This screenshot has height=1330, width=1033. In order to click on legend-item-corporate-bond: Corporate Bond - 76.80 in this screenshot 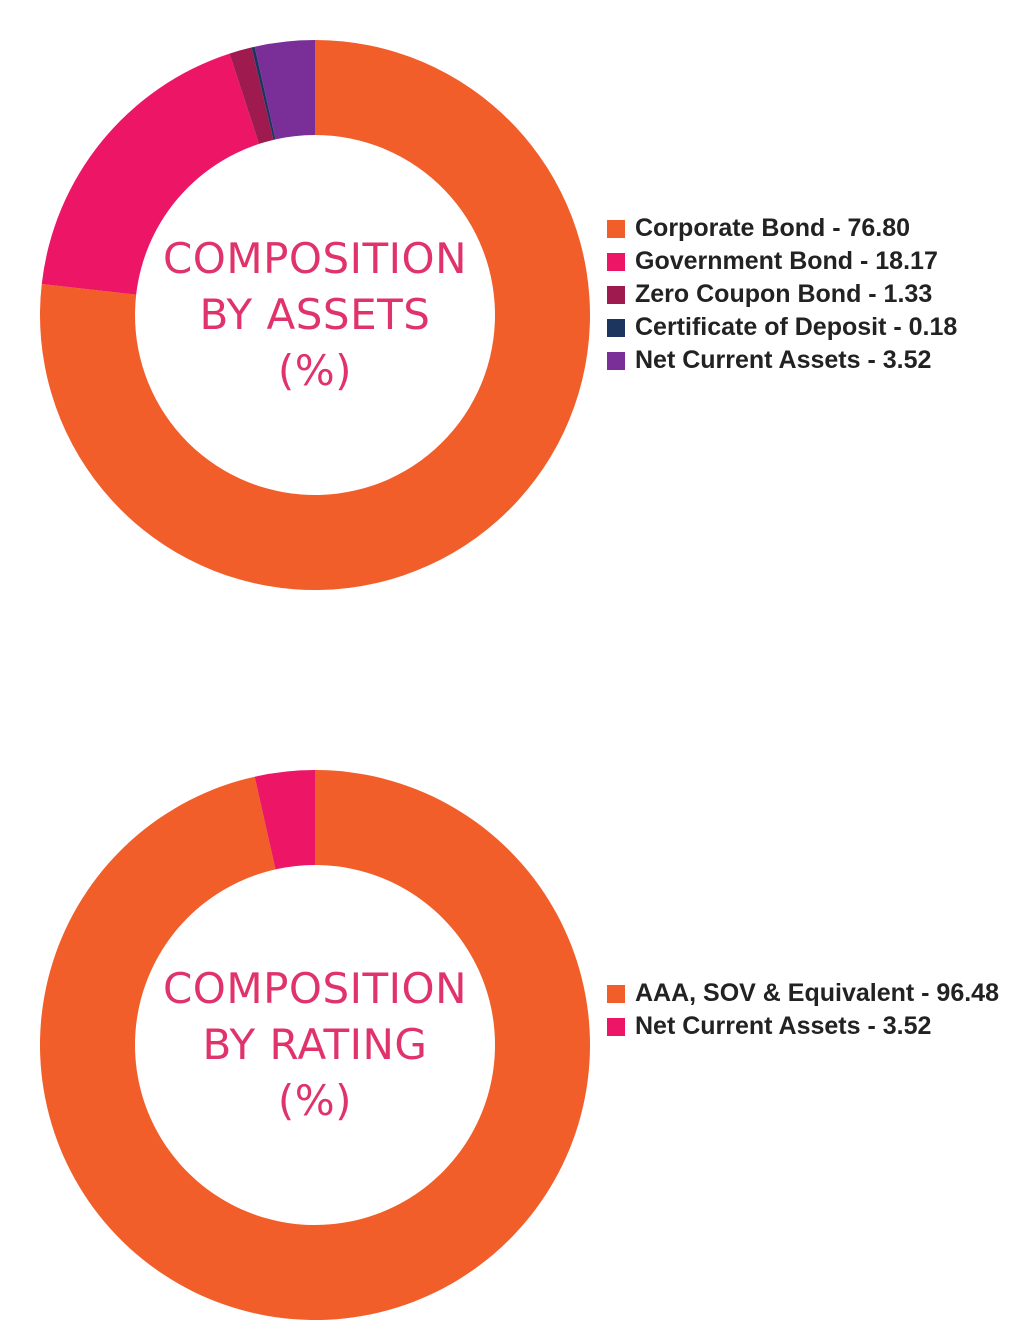, I will do `click(812, 228)`.